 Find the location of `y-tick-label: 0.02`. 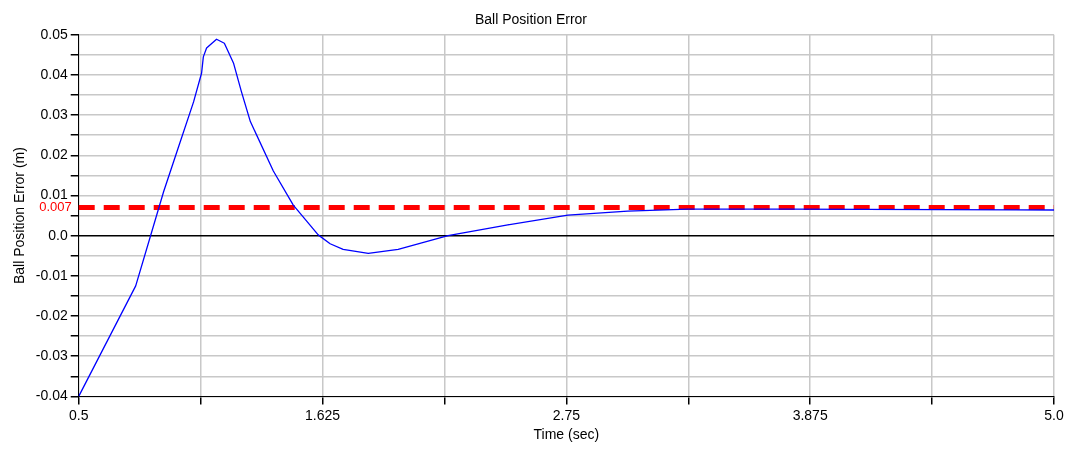

y-tick-label: 0.02 is located at coordinates (54, 154).